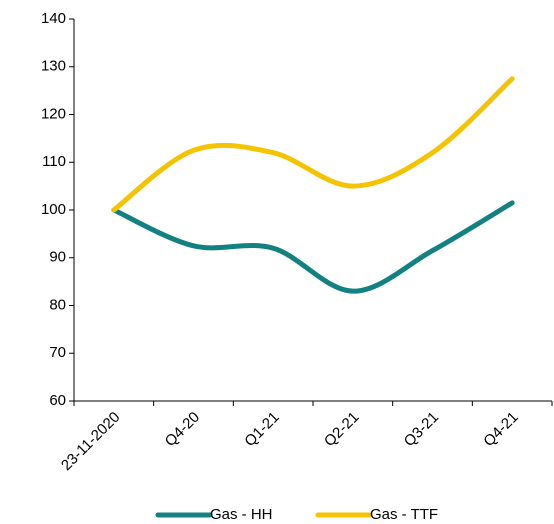 The image size is (554, 524). What do you see at coordinates (262, 430) in the screenshot?
I see `x-tick-label: Q1-21` at bounding box center [262, 430].